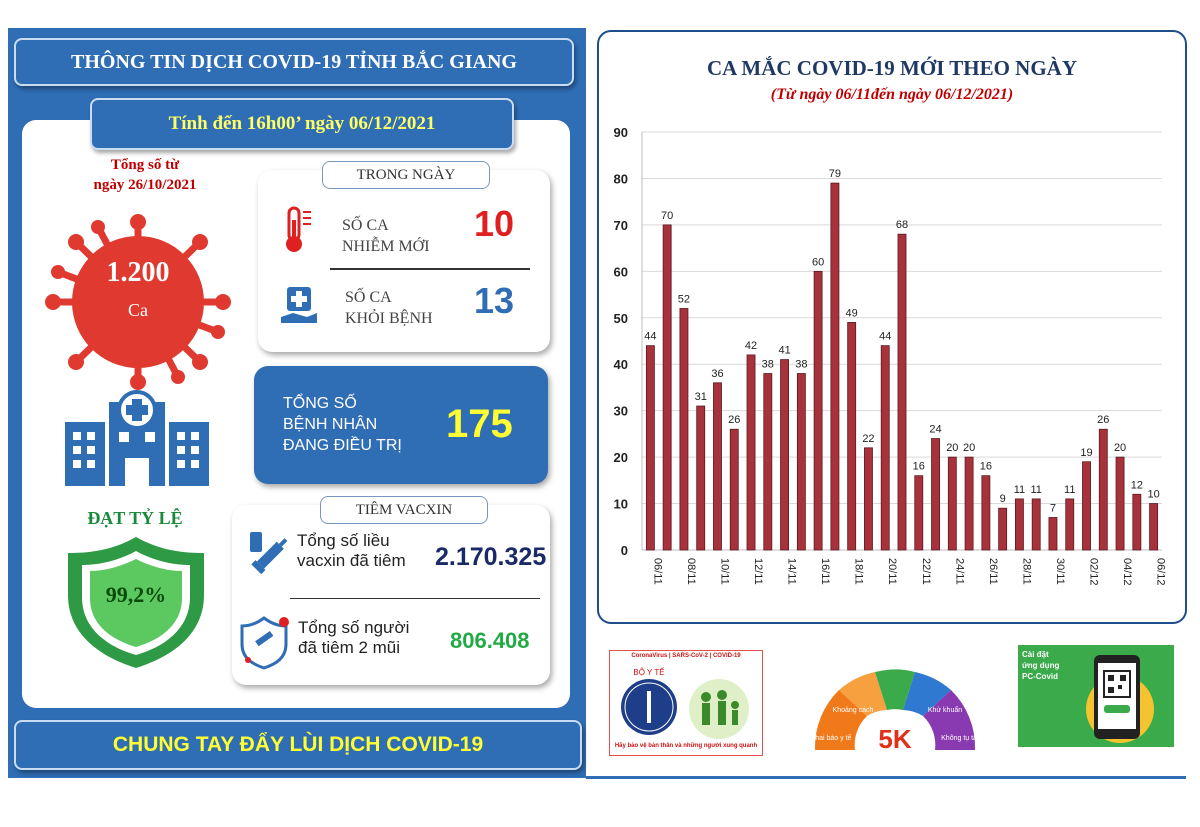 This screenshot has height=827, width=1200. I want to click on total-label-line1: Tổng số từ, so click(145, 165).